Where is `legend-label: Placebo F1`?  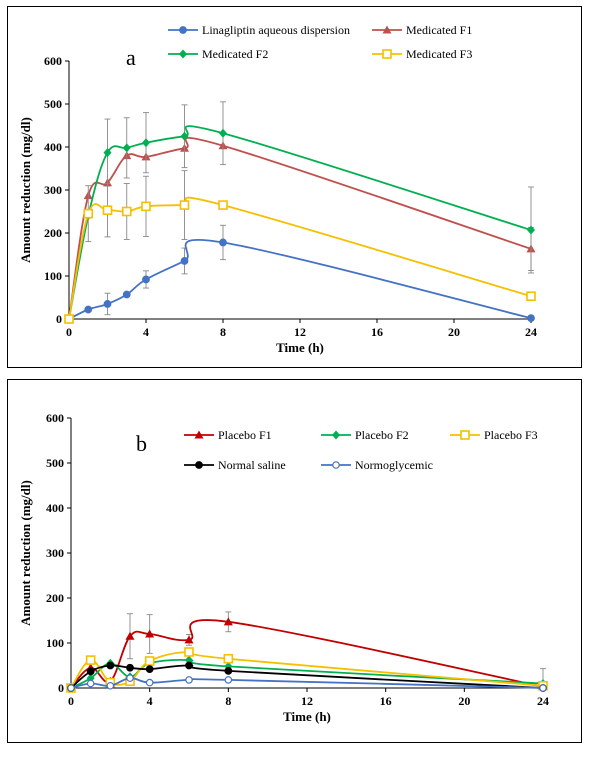
legend-label: Placebo F1 is located at coordinates (245, 435).